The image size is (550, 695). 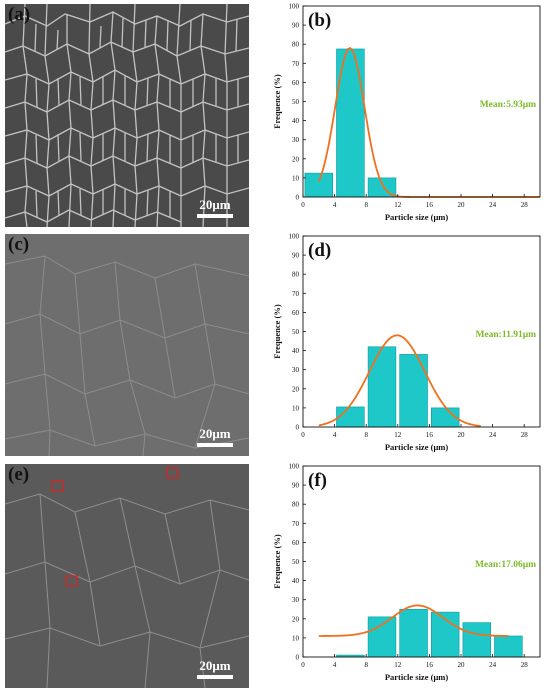 What do you see at coordinates (296, 313) in the screenshot?
I see `ytick-label-d-60: 60` at bounding box center [296, 313].